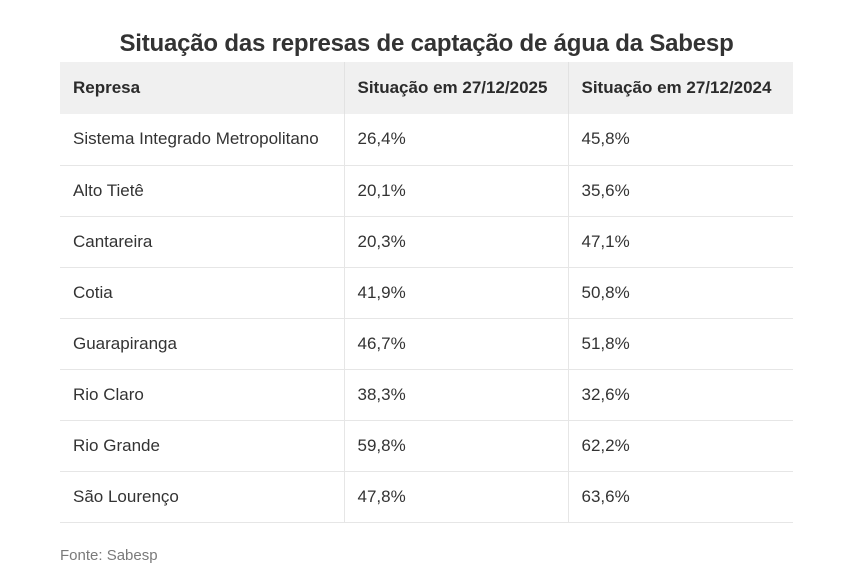 This screenshot has width=863, height=565. Describe the element at coordinates (680, 88) in the screenshot. I see `column-header-2024: Situação em 27/12/2024` at that location.